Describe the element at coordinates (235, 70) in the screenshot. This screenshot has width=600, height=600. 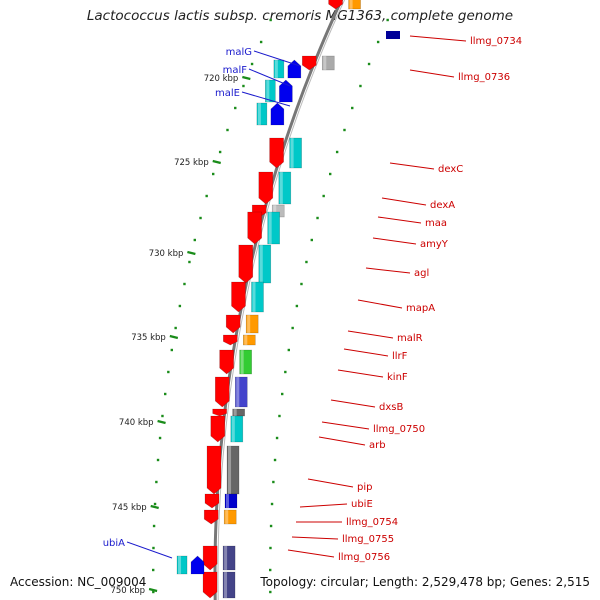
I see `gene-label: malF` at that location.